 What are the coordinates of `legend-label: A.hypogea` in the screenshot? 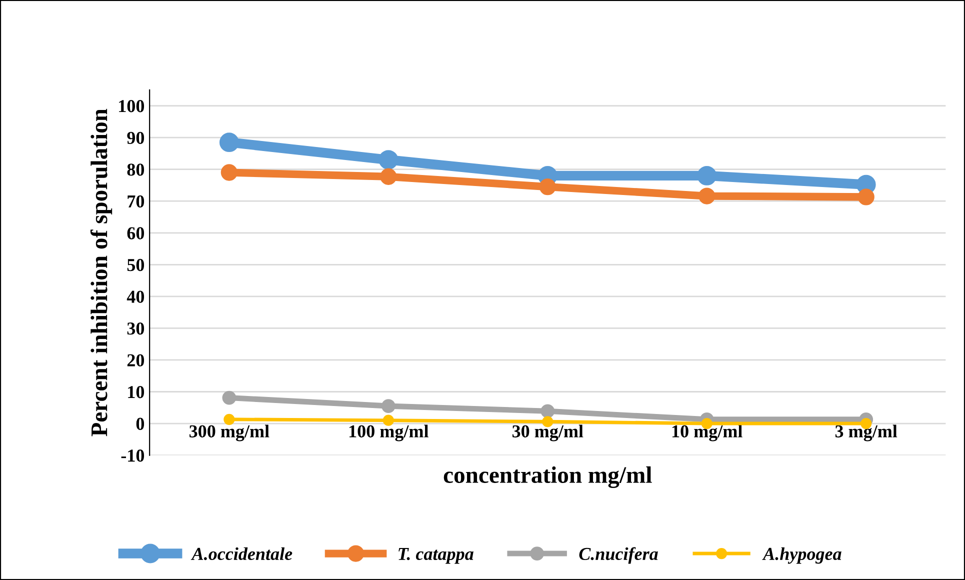 It's located at (802, 555).